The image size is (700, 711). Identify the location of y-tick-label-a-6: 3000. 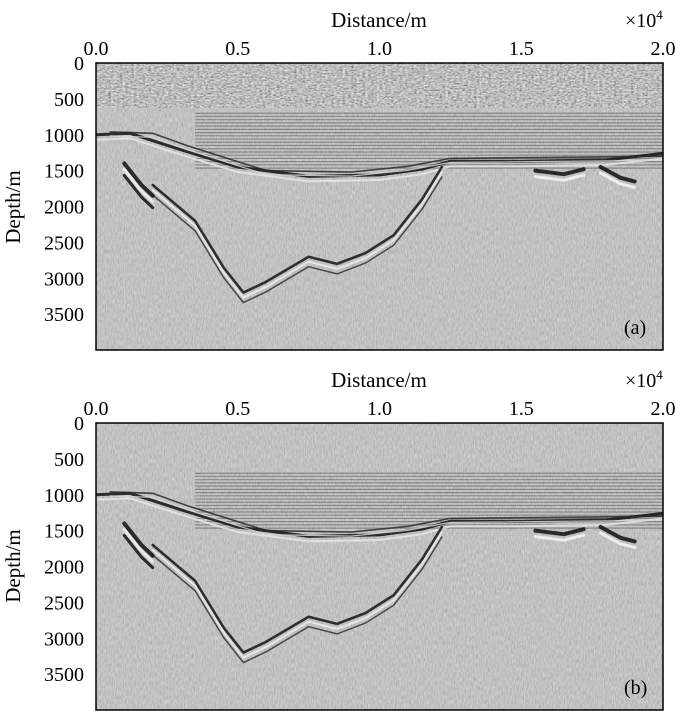
(64, 279).